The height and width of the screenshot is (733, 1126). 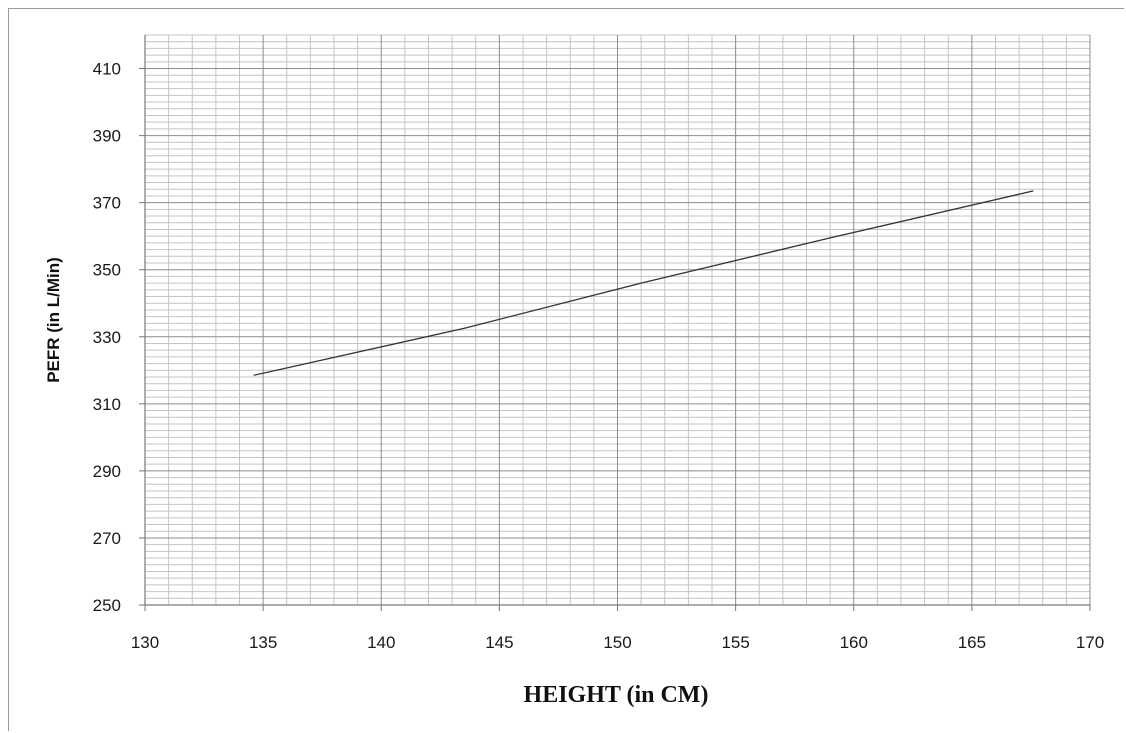 What do you see at coordinates (107, 404) in the screenshot?
I see `y-tick-label: 310` at bounding box center [107, 404].